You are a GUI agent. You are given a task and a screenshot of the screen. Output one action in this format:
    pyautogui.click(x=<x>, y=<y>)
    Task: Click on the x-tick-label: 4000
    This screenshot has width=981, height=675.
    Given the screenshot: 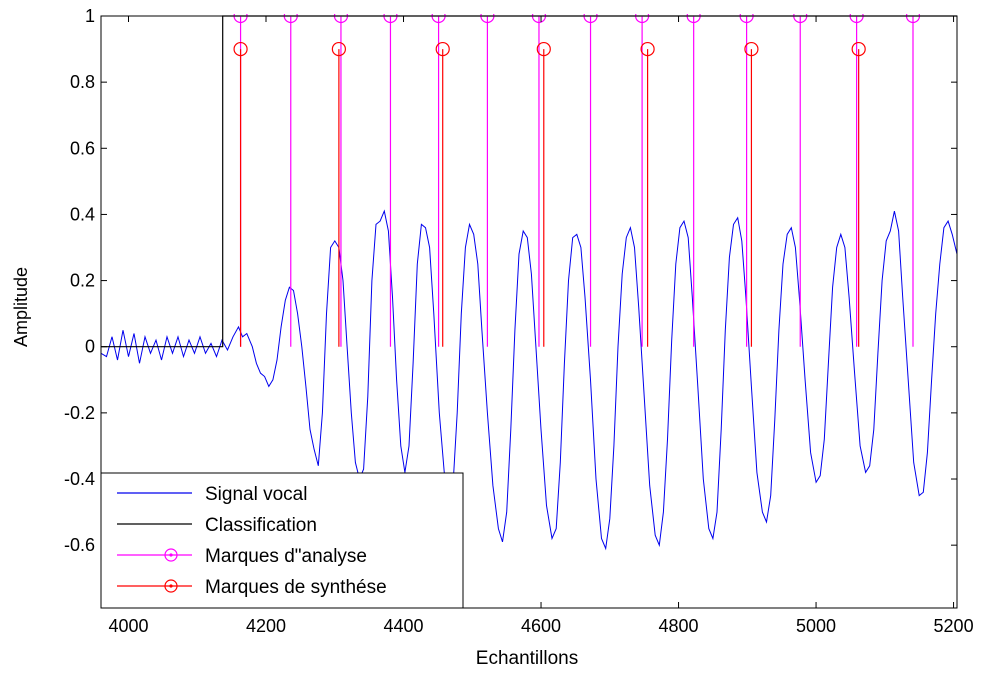 What is the action you would take?
    pyautogui.click(x=128, y=626)
    